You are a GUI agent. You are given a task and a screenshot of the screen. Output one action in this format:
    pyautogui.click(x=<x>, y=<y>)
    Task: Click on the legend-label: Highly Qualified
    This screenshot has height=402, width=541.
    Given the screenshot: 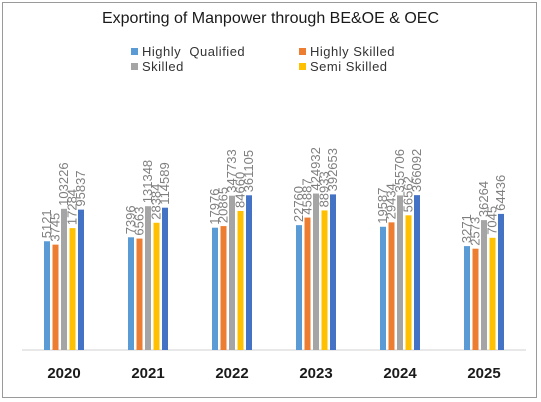 What is the action you would take?
    pyautogui.click(x=194, y=51)
    